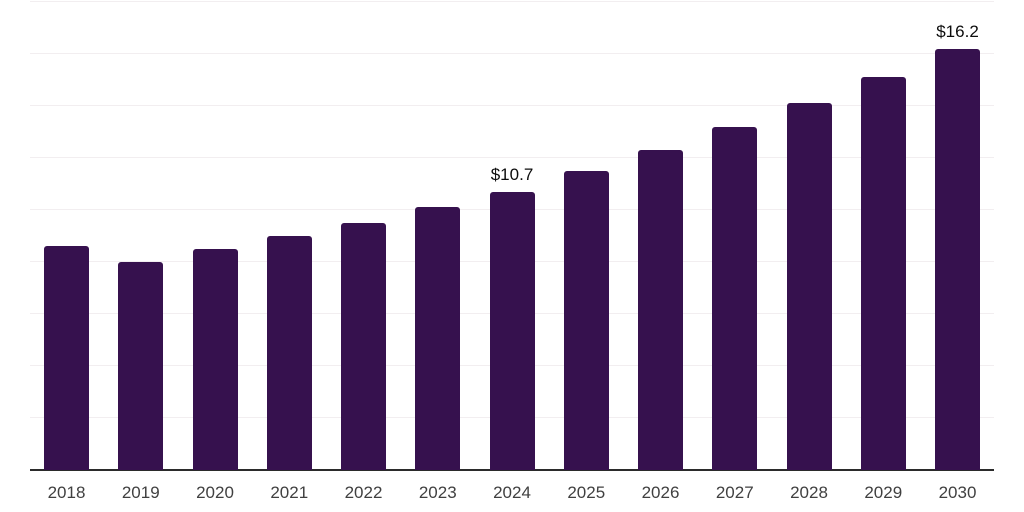 Image resolution: width=1024 pixels, height=512 pixels. I want to click on bar-2026, so click(660, 310).